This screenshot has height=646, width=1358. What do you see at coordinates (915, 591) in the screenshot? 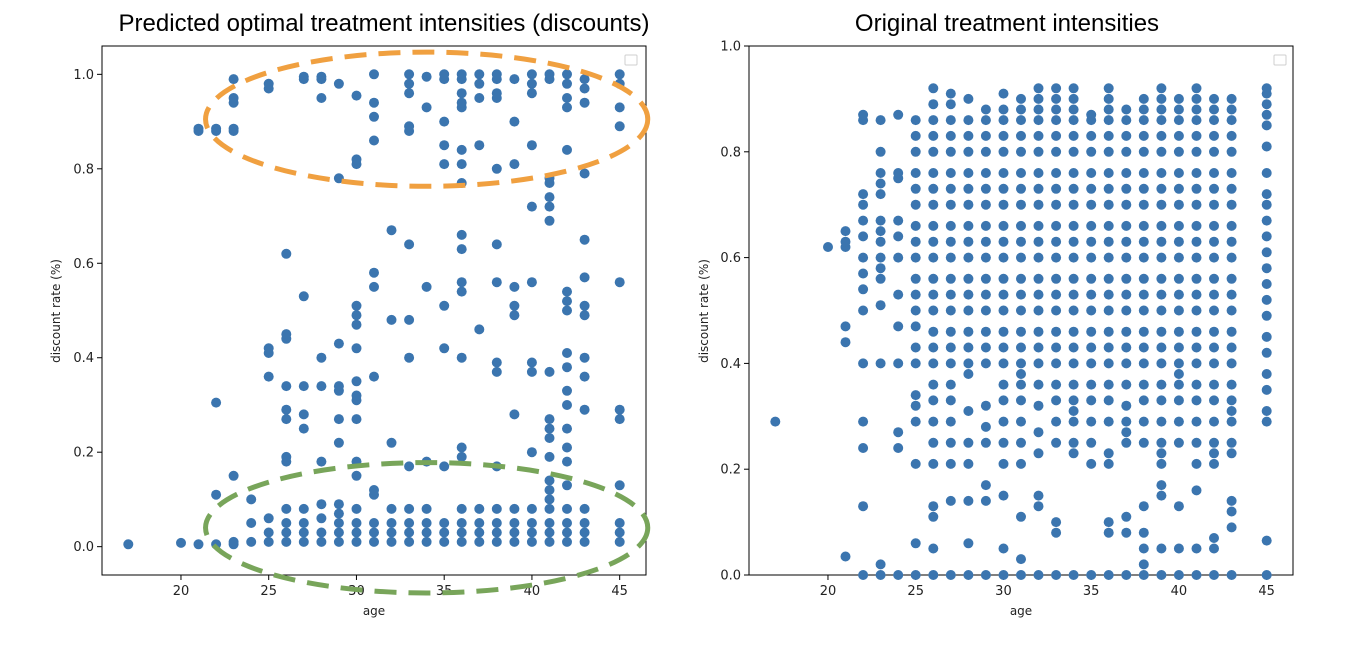
I see `right-x-tick-label: 25` at bounding box center [915, 591].